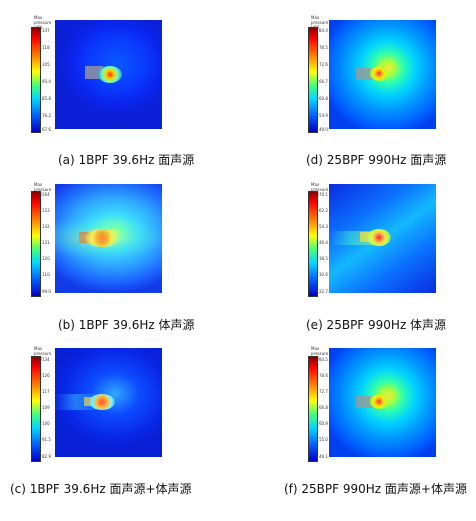 This screenshot has height=521, width=476. What do you see at coordinates (36, 244) in the screenshot?
I see `colorbar-b` at bounding box center [36, 244].